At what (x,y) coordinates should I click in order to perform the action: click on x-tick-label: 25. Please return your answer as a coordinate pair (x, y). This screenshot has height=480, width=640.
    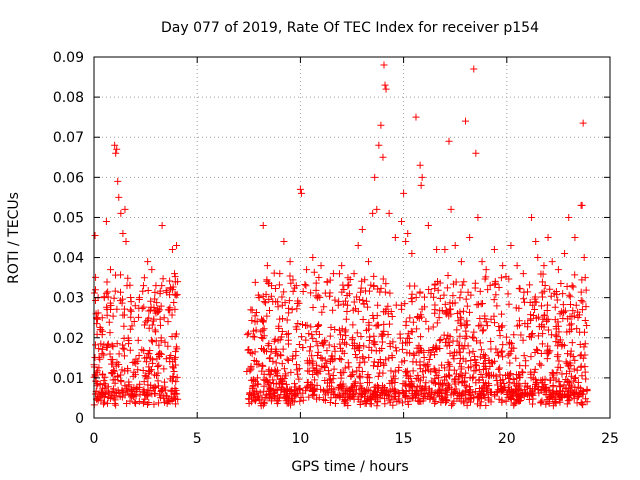
    Looking at the image, I should click on (610, 439).